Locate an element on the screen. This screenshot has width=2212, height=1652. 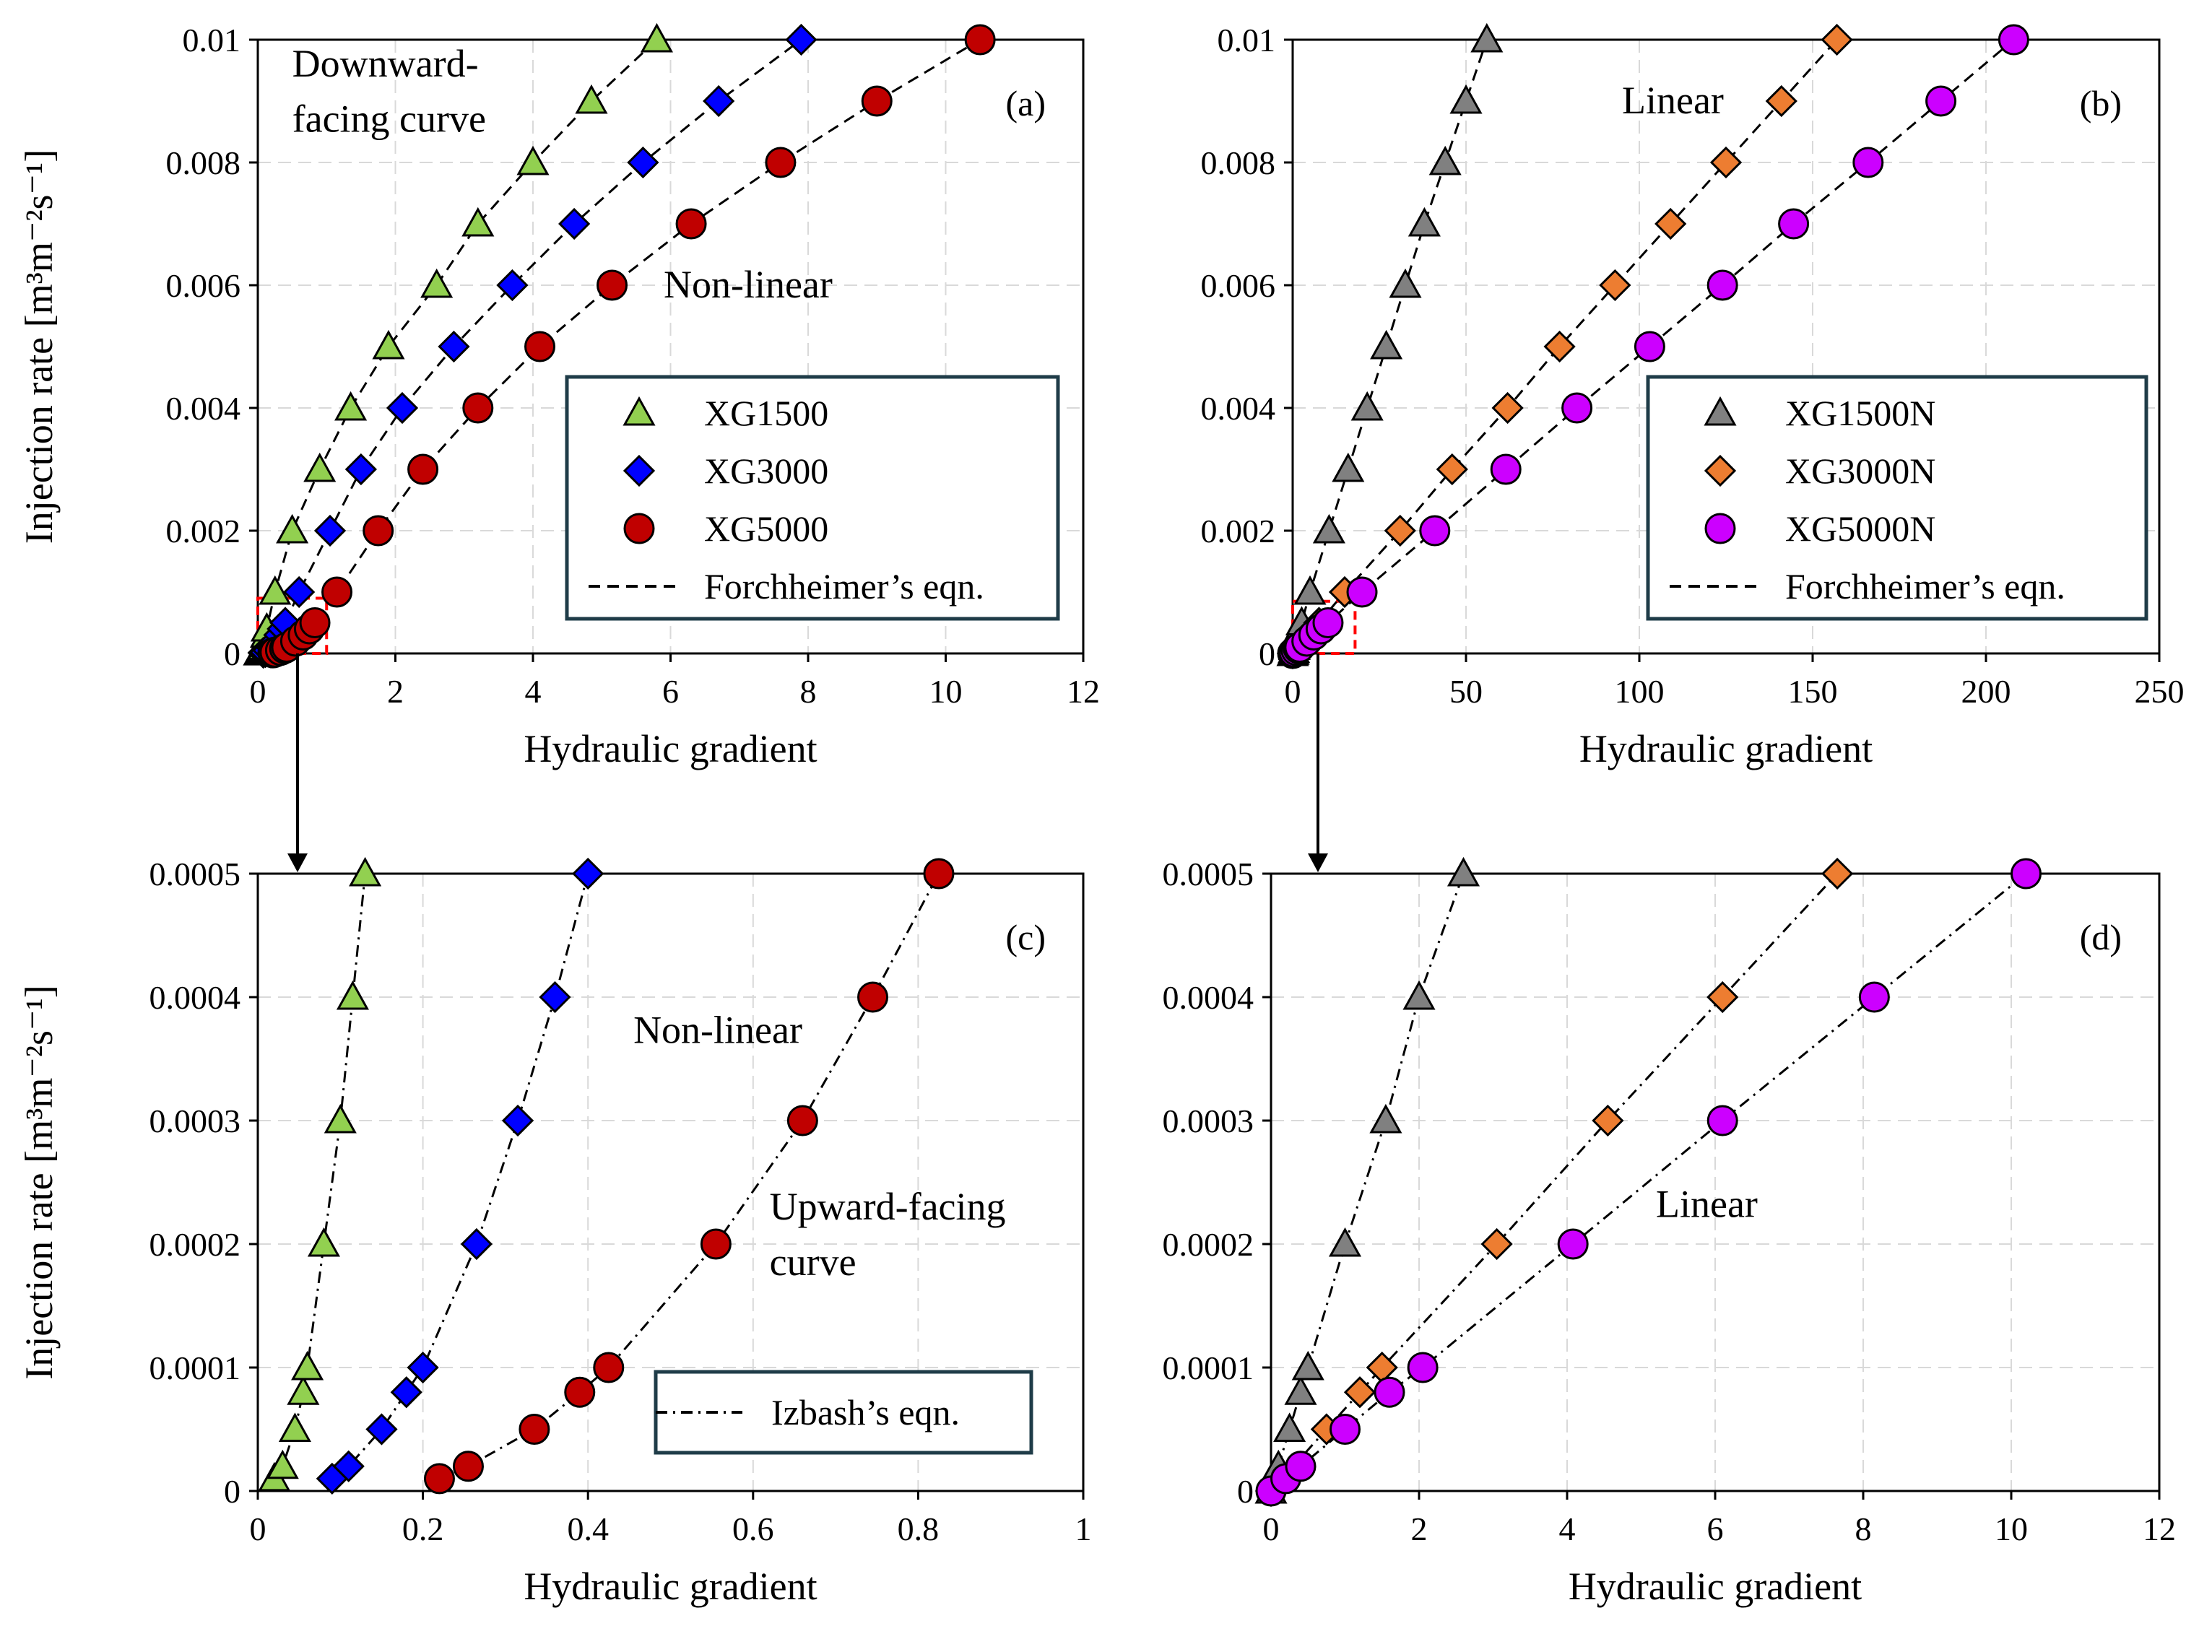
x-tick-label: 0.4 is located at coordinates (588, 1528).